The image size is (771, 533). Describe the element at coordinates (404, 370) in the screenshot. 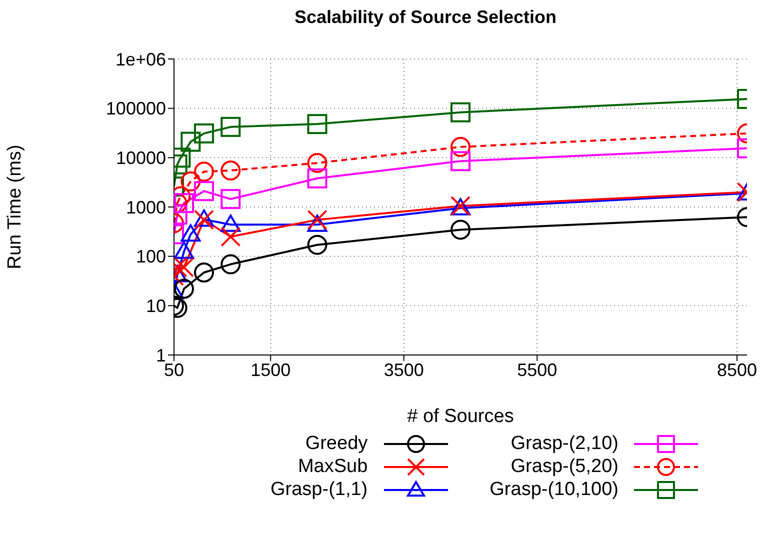

I see `x-tick-label: 3500` at that location.